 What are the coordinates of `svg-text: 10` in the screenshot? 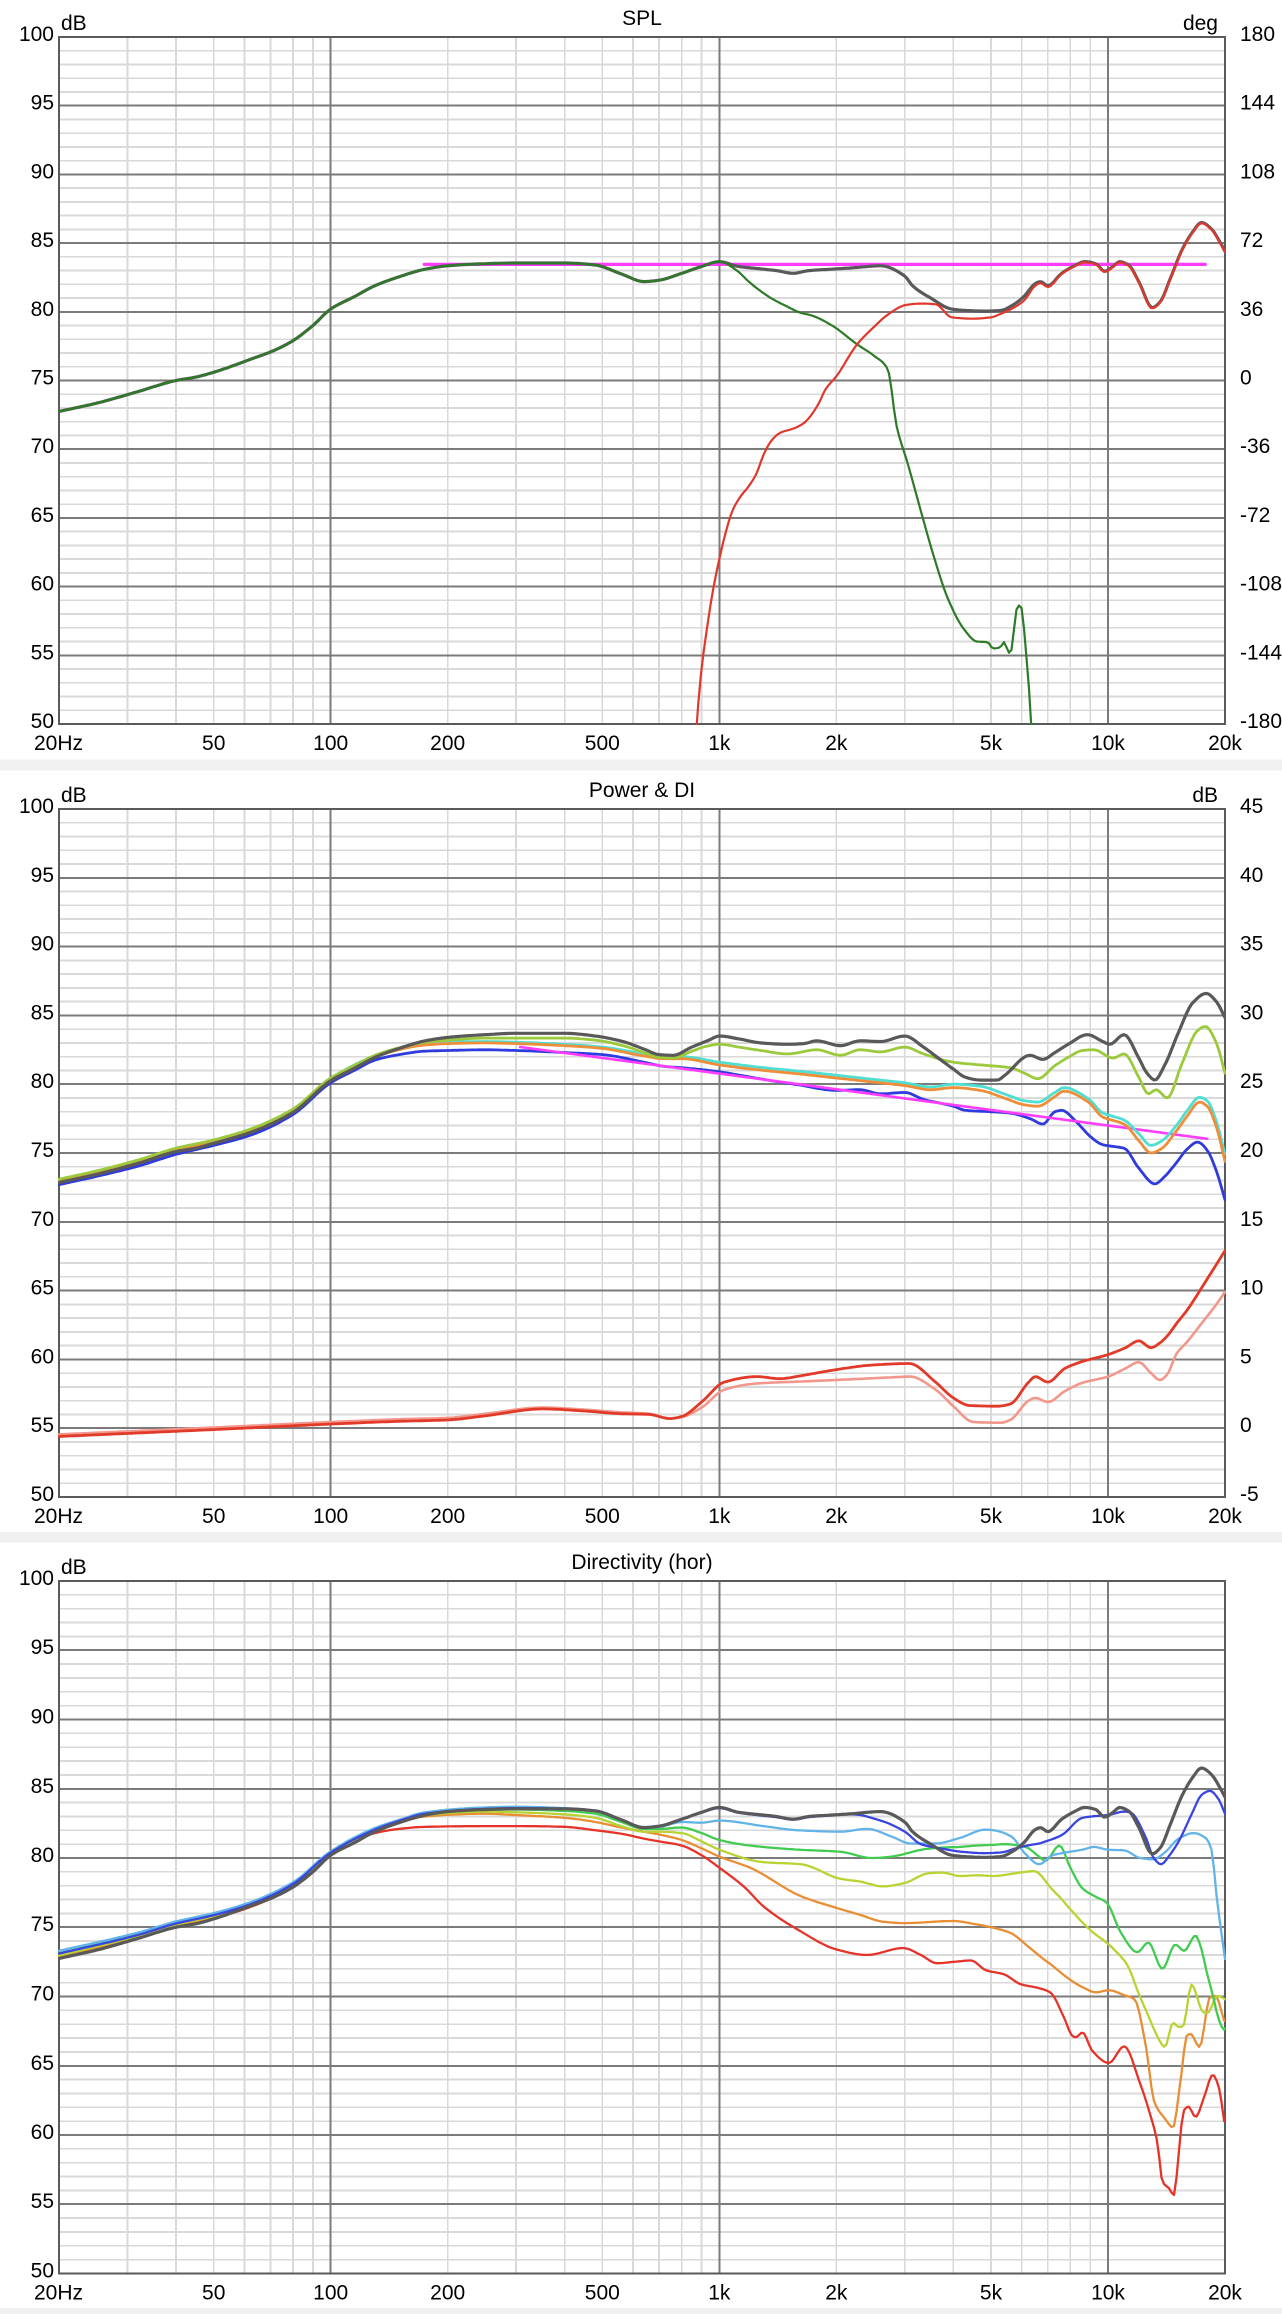 It's located at (1251, 1288).